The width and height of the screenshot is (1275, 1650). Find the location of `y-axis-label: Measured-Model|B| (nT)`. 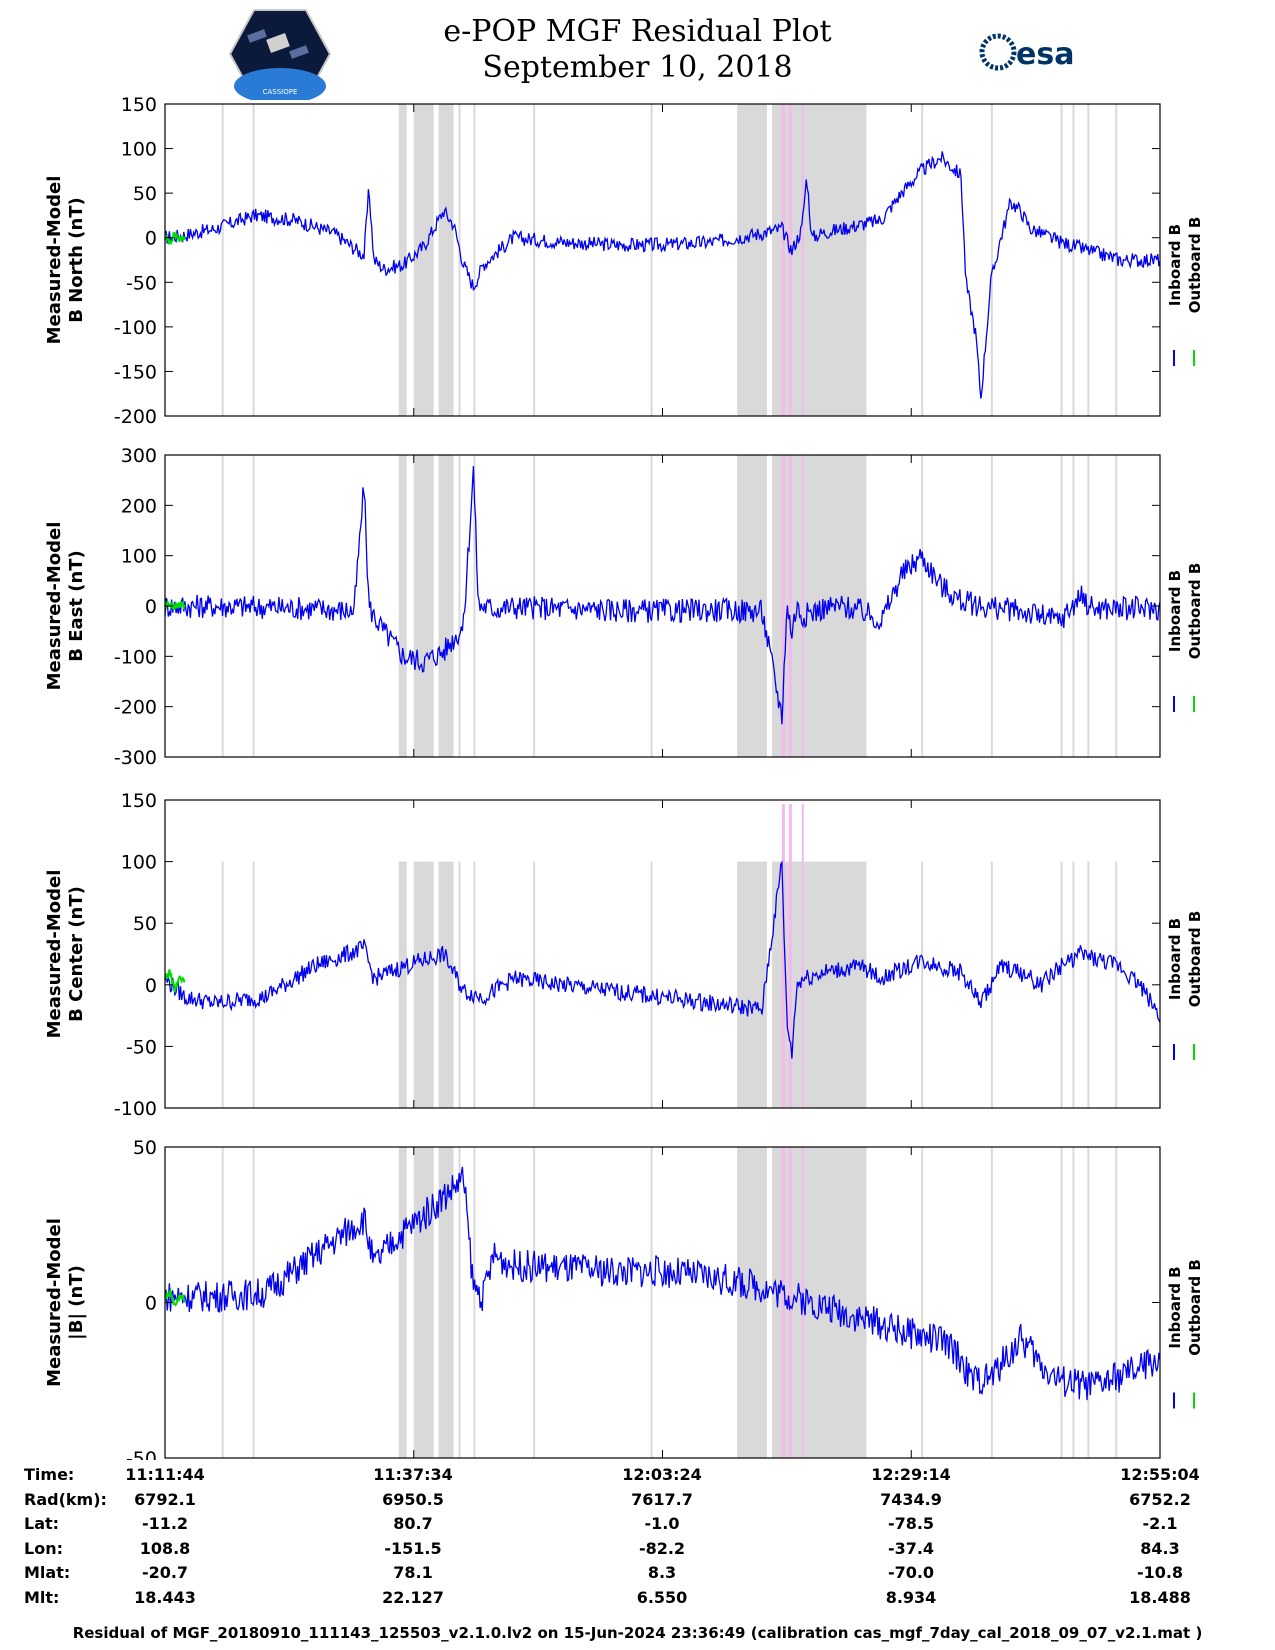

y-axis-label: Measured-Model|B| (nT) is located at coordinates (65, 1302).